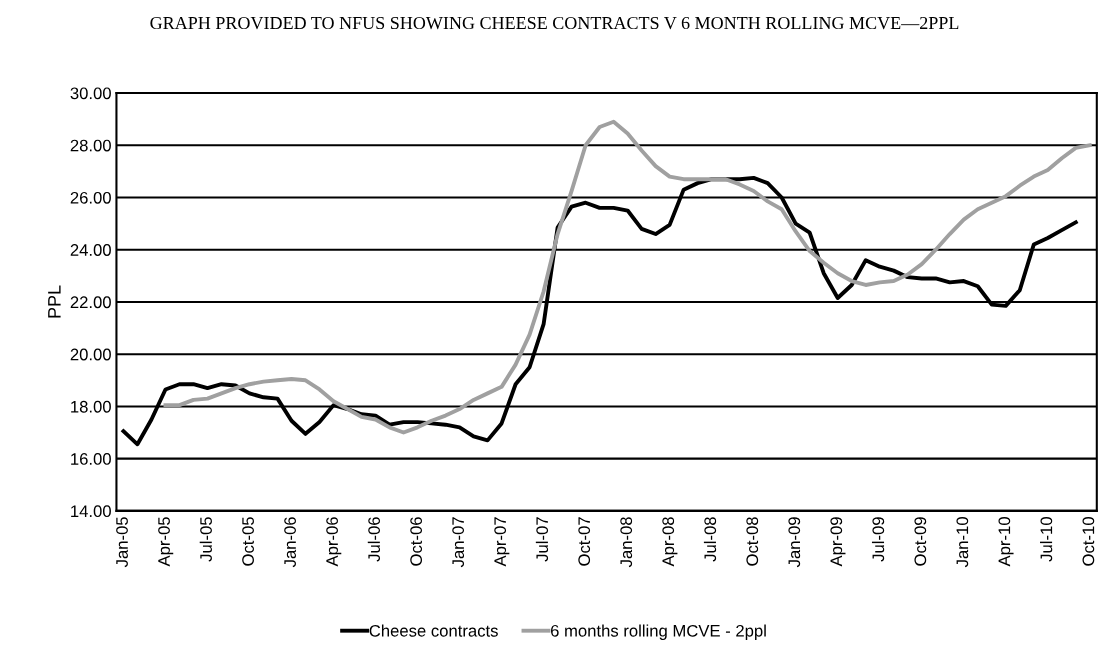 This screenshot has width=1109, height=655. What do you see at coordinates (626, 542) in the screenshot?
I see `x-tick-label: Jan-08` at bounding box center [626, 542].